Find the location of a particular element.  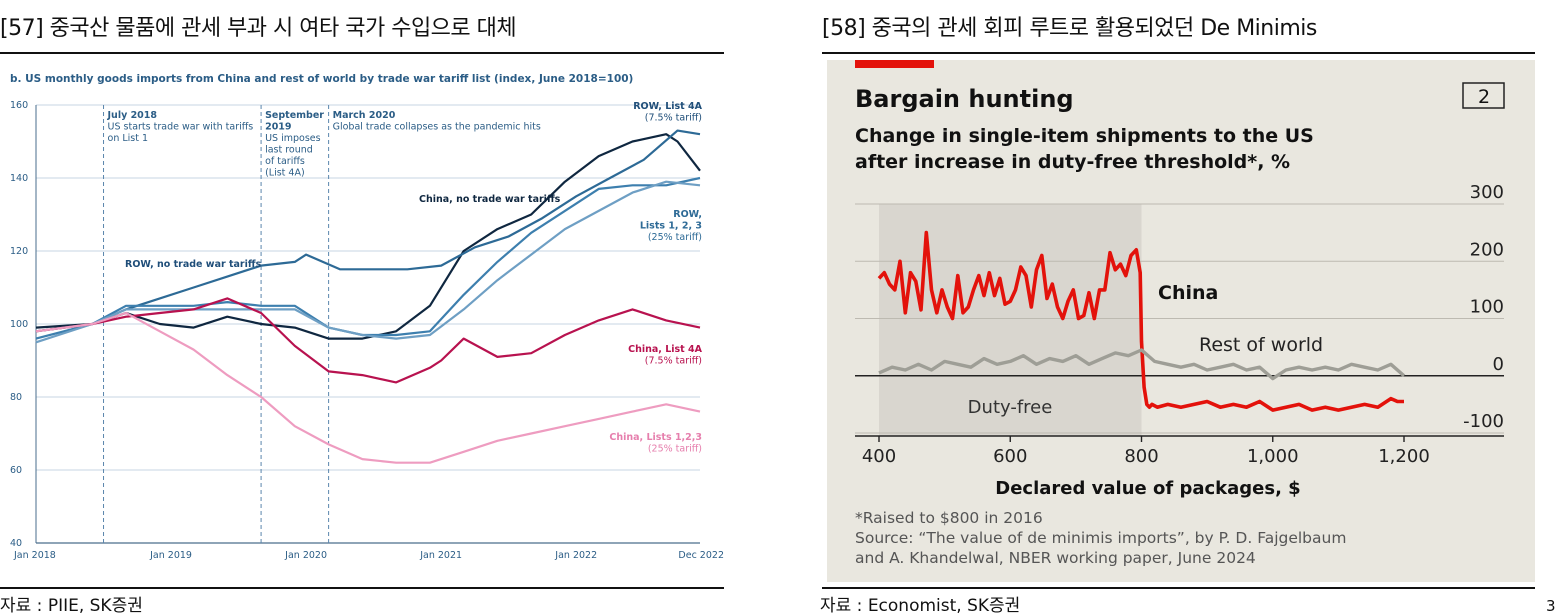

x-tick-label: Jan 2022 is located at coordinates (575, 555).